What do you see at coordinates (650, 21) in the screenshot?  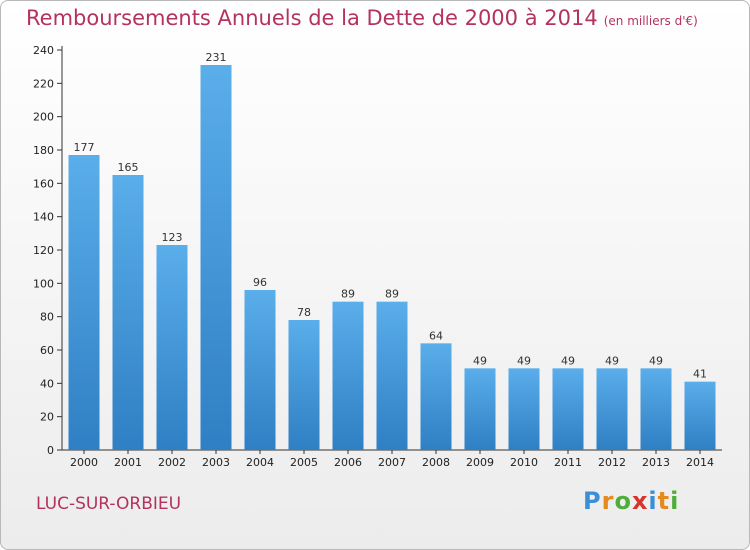 I see `chart-subtitle: (en milliers d'€)` at bounding box center [650, 21].